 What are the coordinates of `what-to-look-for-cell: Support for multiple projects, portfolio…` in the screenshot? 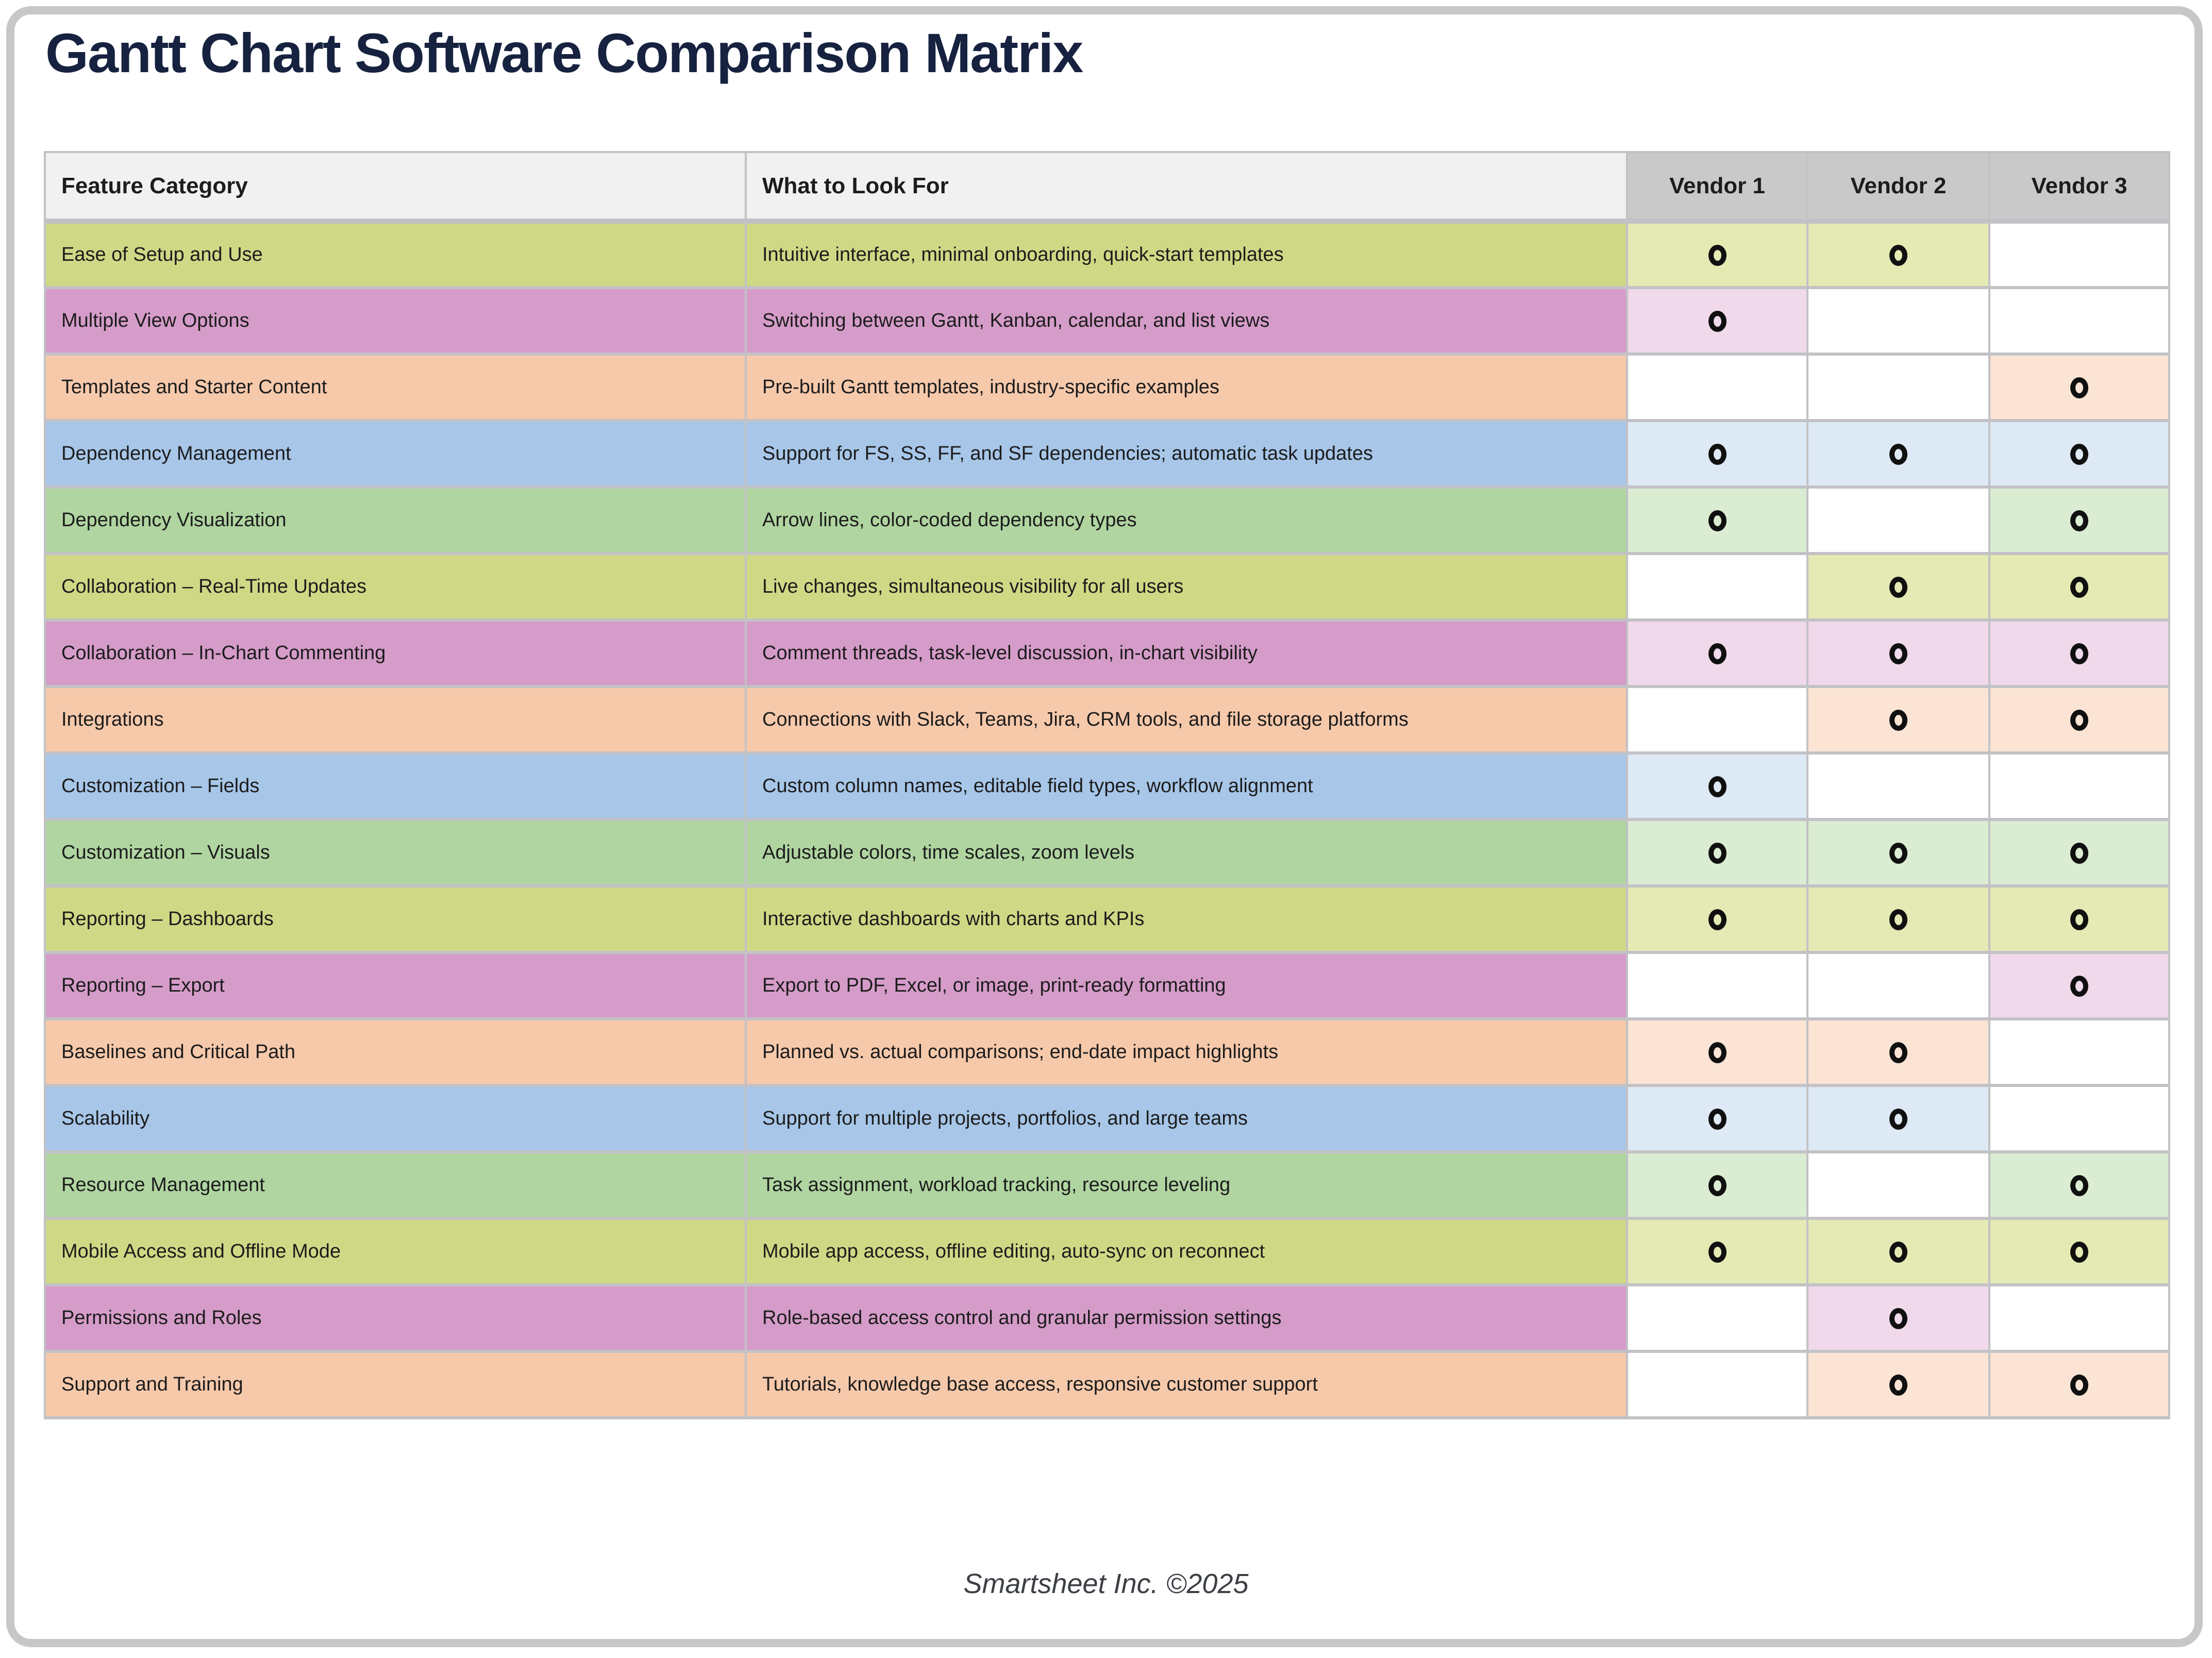 It's located at (1186, 1118).